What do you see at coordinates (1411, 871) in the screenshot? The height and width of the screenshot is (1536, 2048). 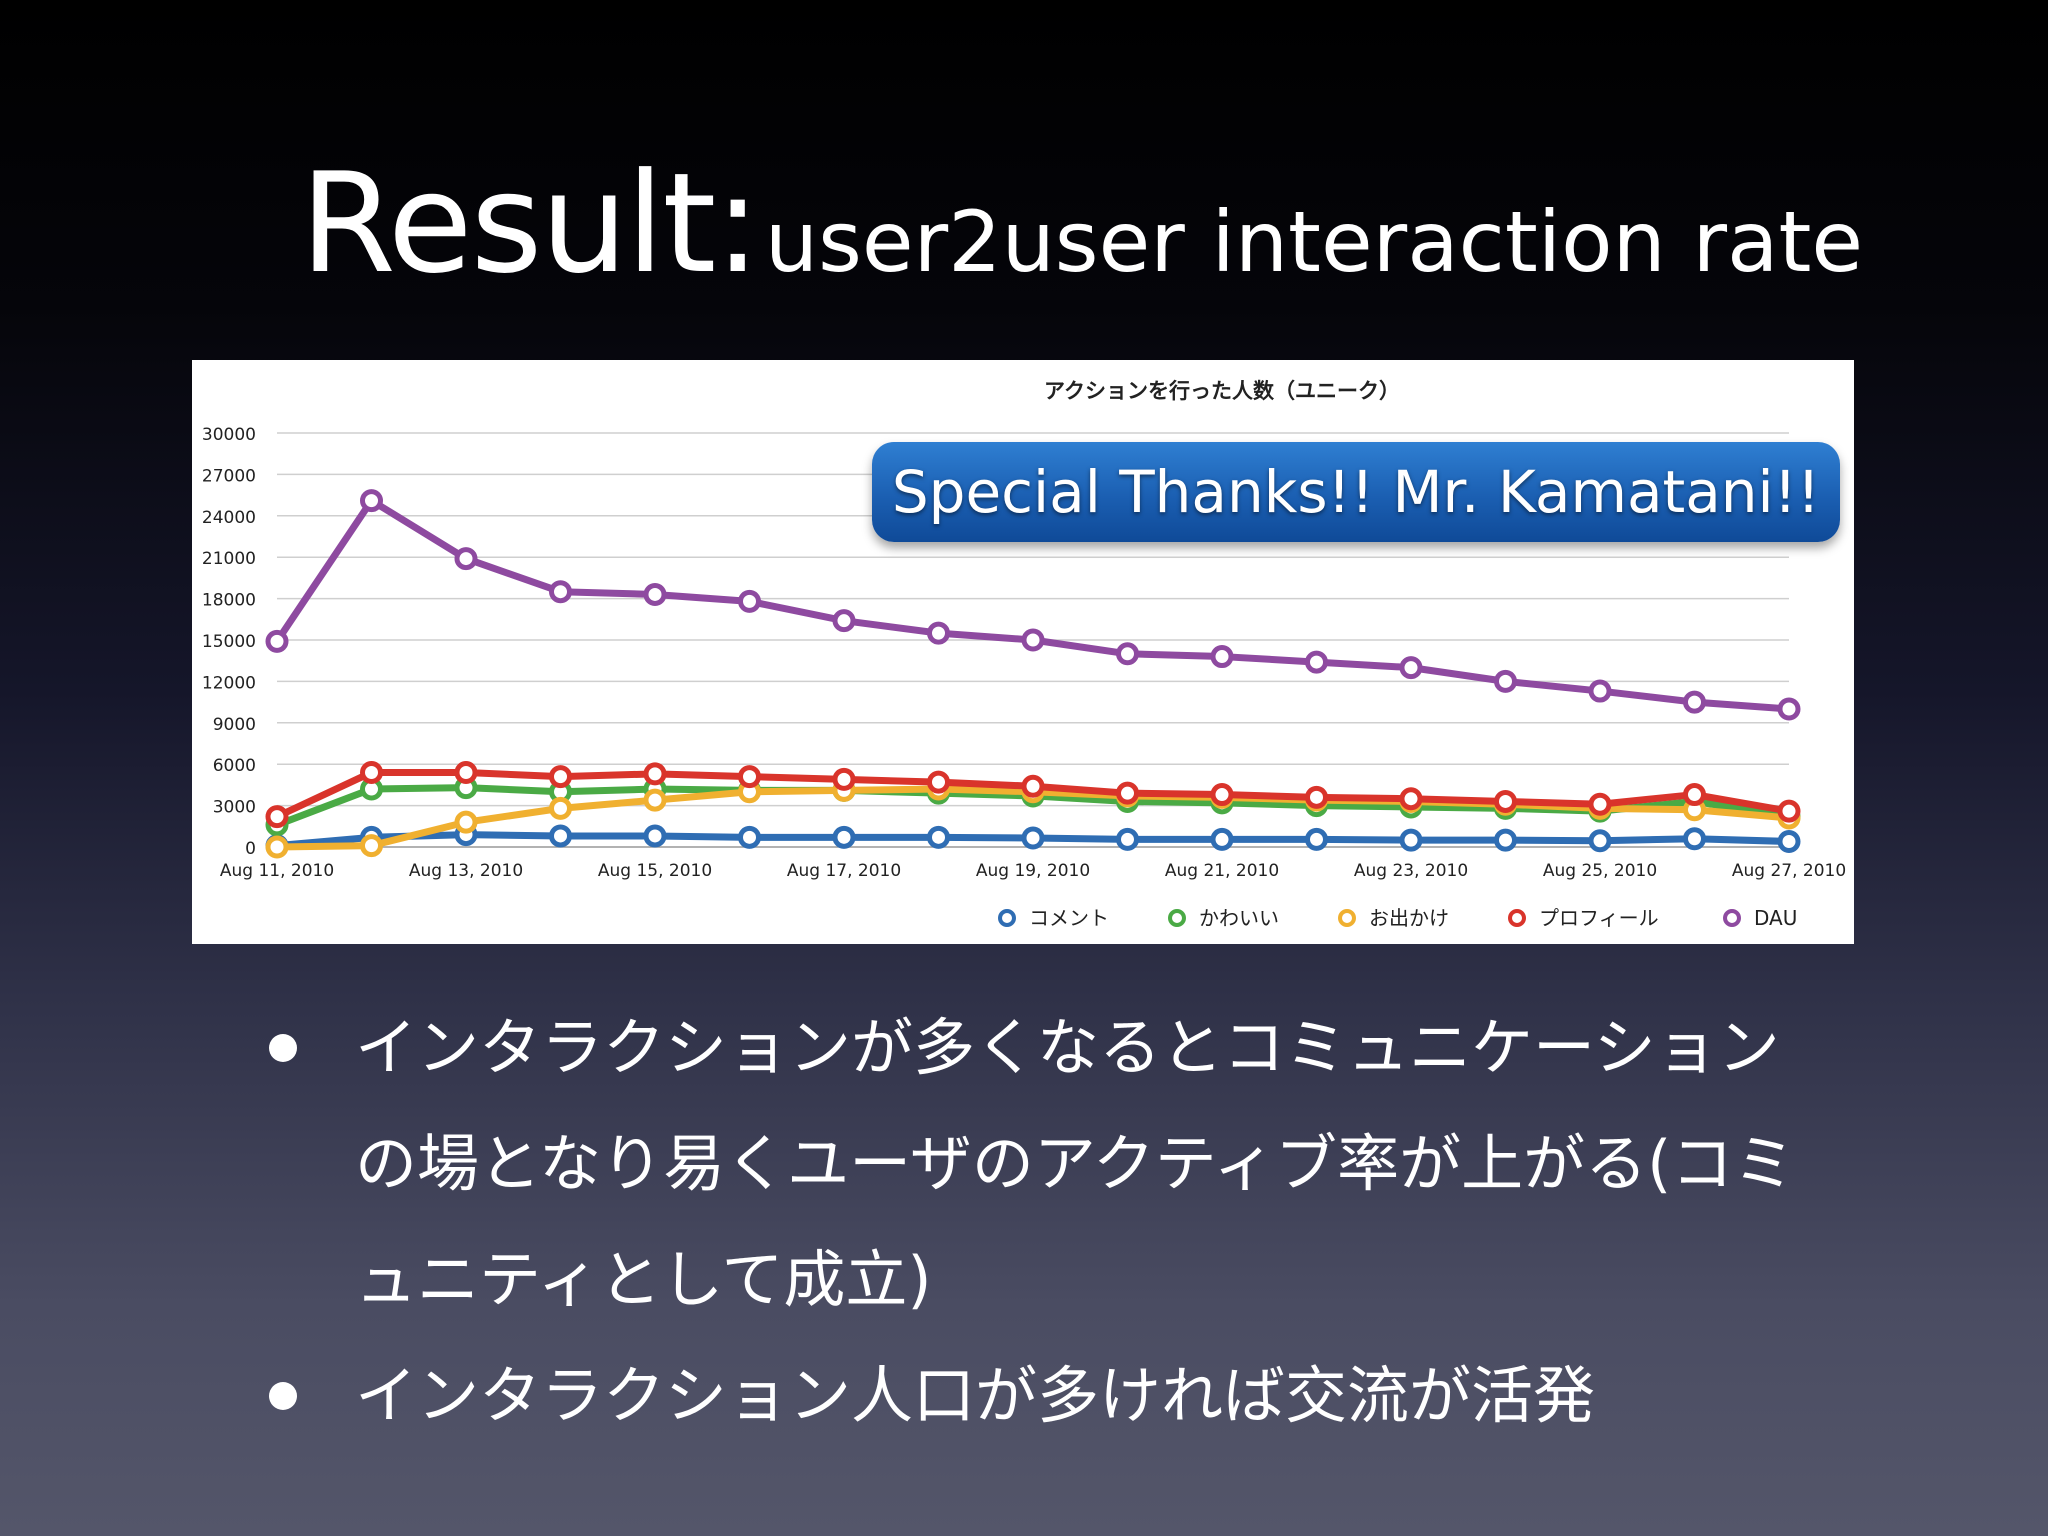 I see `x-tick-label: Aug 23, 2010` at bounding box center [1411, 871].